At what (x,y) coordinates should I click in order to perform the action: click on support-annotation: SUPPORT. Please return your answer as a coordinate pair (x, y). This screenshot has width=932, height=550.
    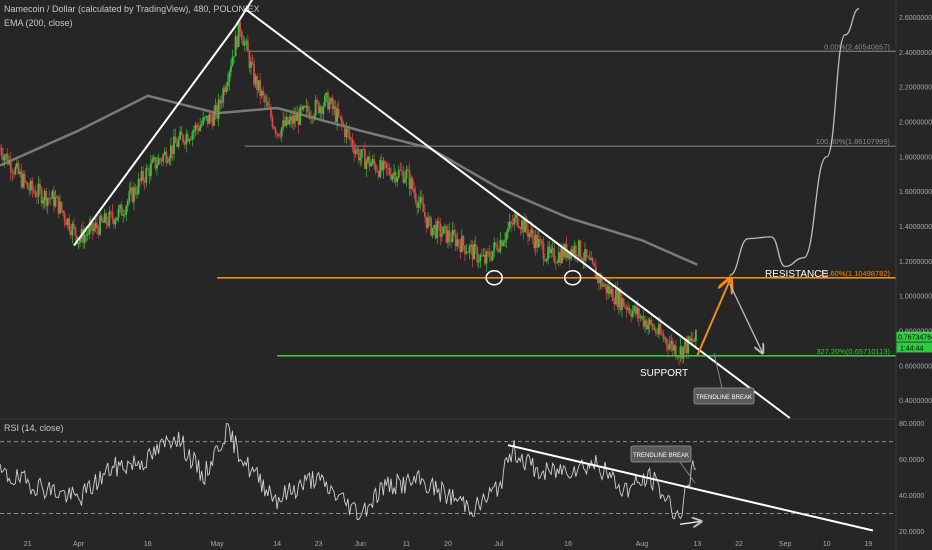
    Looking at the image, I should click on (664, 373).